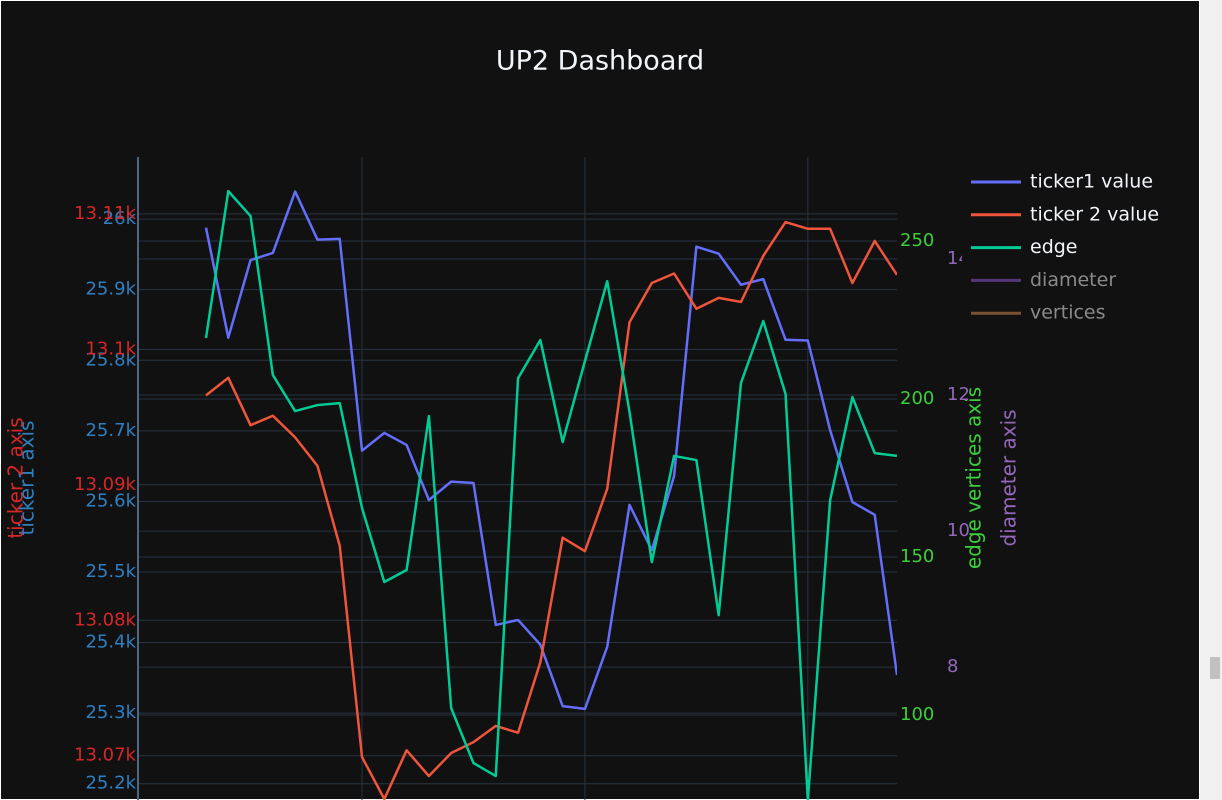  What do you see at coordinates (110, 642) in the screenshot?
I see `y-tick-label: 25.4k` at bounding box center [110, 642].